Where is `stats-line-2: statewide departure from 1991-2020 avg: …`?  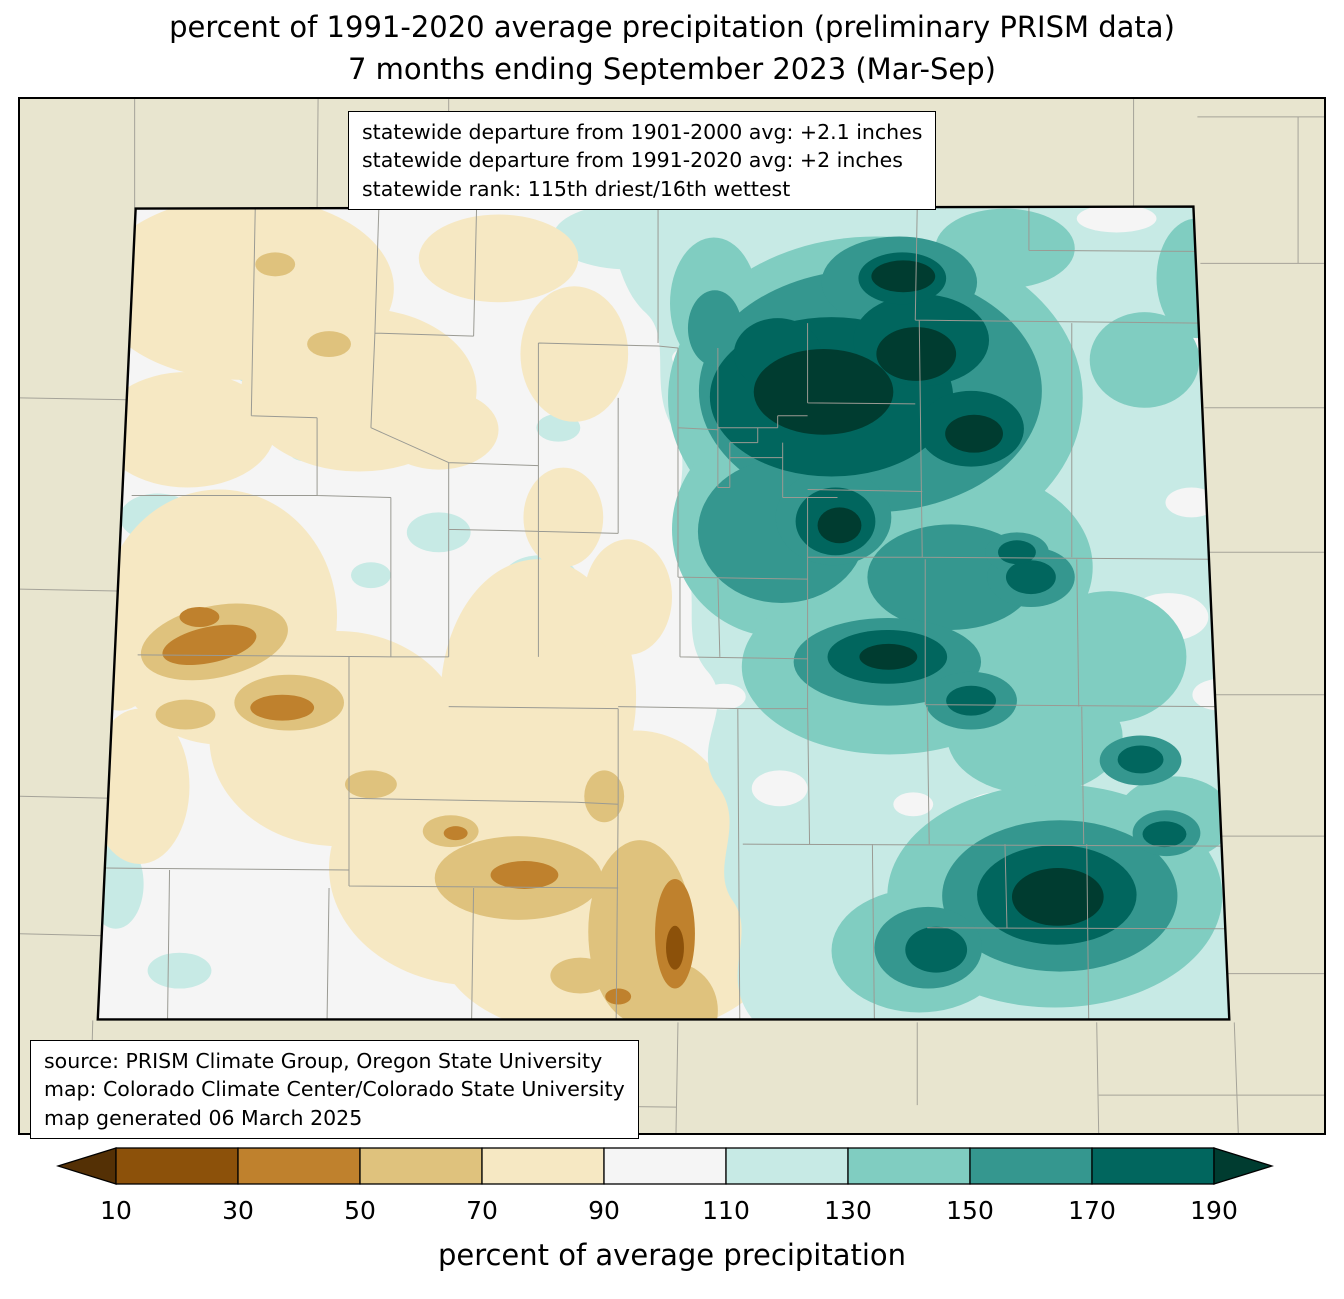
stats-line-2: statewide departure from 1991-2020 avg: … is located at coordinates (632, 160).